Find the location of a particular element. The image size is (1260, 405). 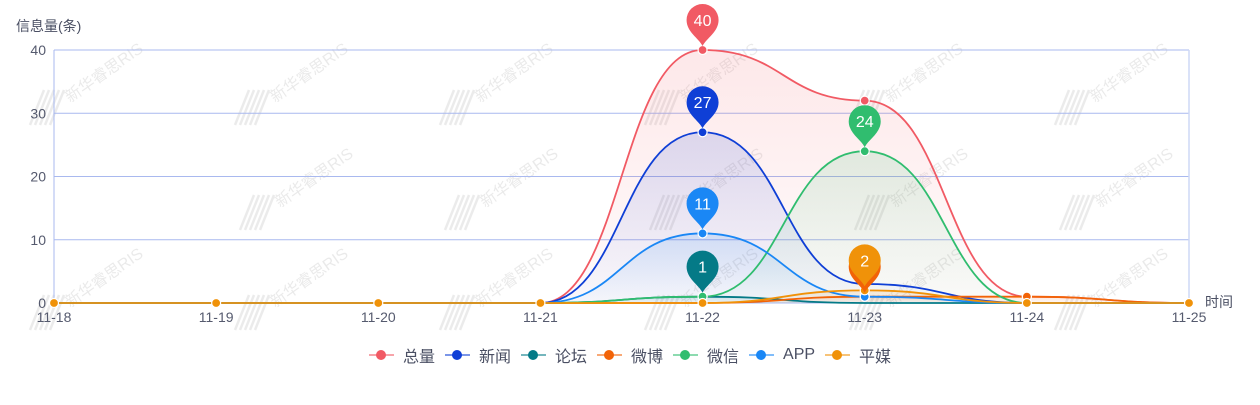

max-value-pin: 11 is located at coordinates (702, 208).